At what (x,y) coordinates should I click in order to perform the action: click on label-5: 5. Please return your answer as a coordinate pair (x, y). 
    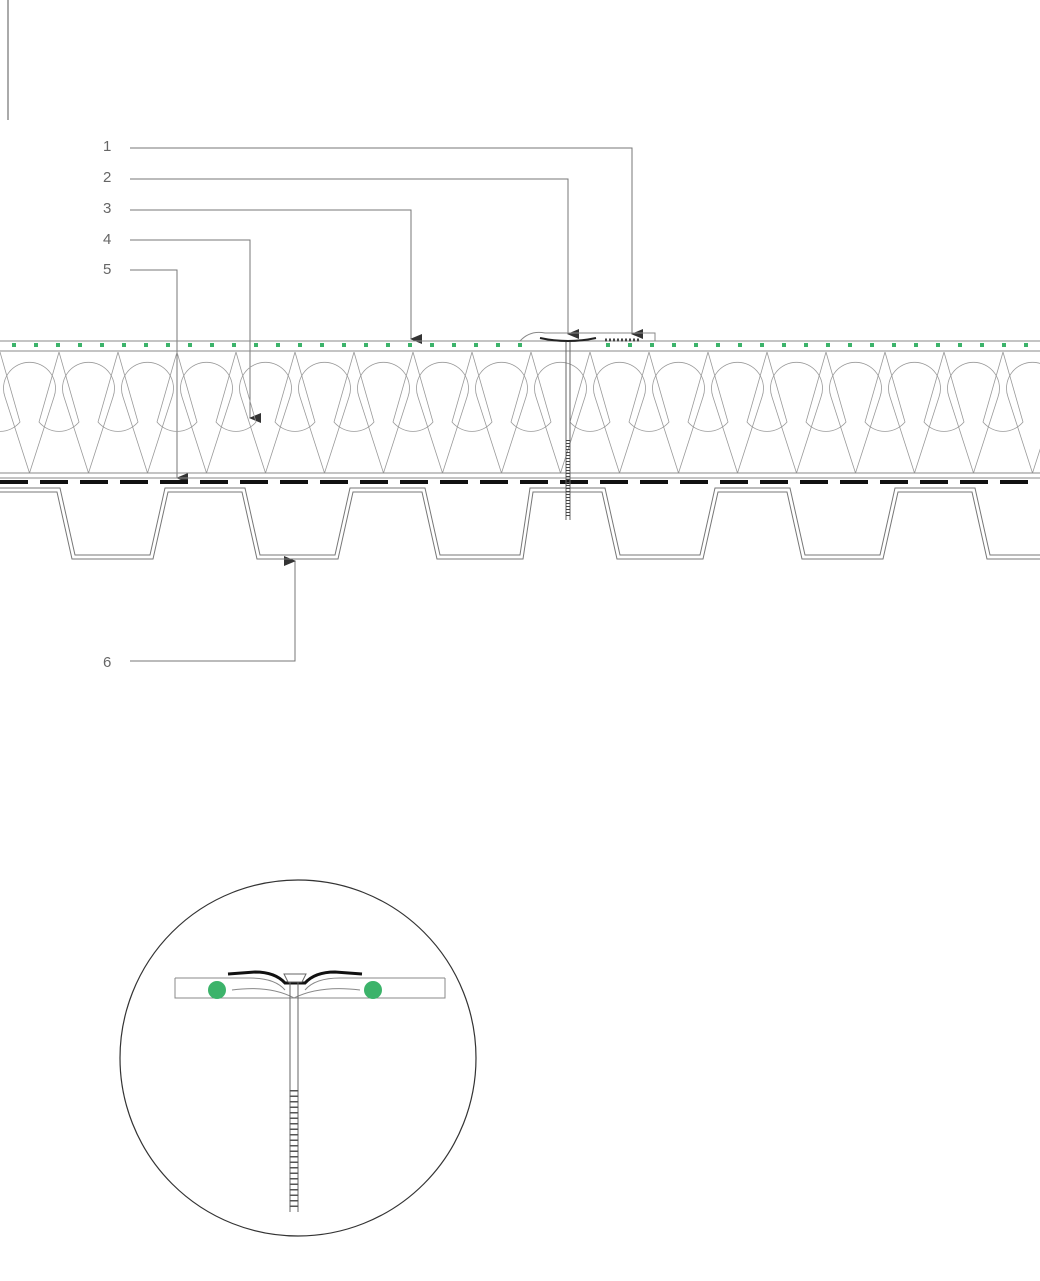
    Looking at the image, I should click on (107, 269).